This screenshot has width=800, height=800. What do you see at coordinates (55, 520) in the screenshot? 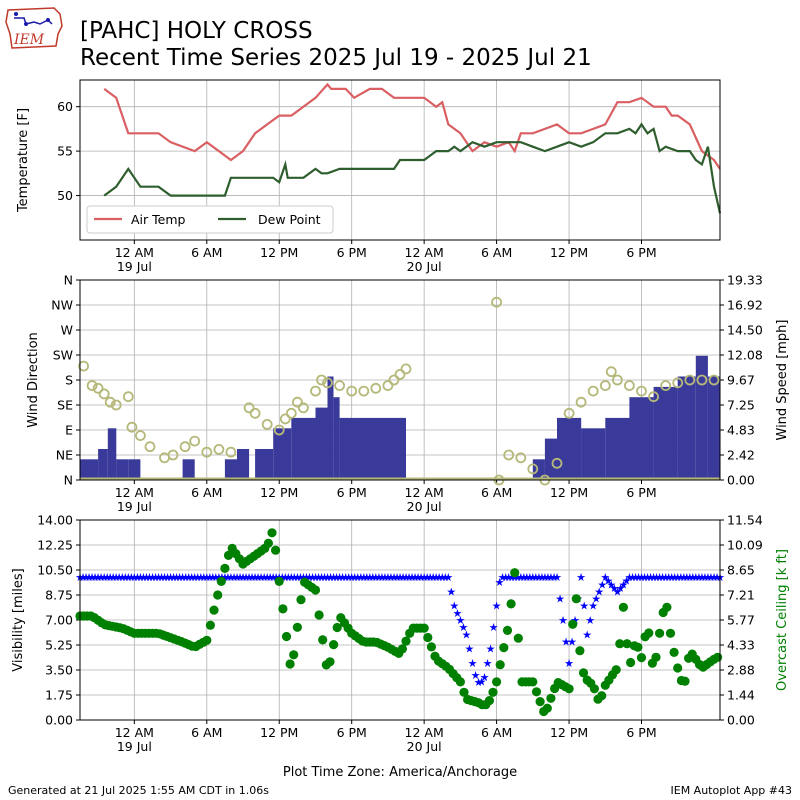
I see `y-tick-label: 14.00` at bounding box center [55, 520].